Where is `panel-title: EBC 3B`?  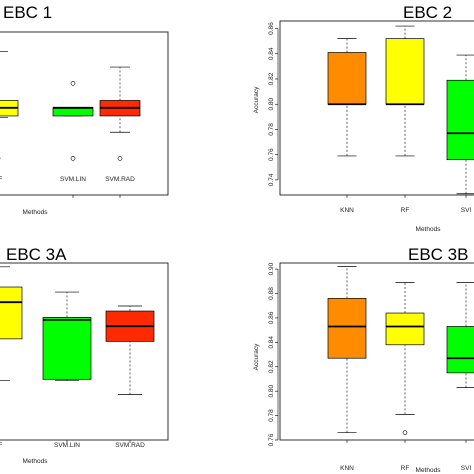 panel-title: EBC 3B is located at coordinates (438, 254).